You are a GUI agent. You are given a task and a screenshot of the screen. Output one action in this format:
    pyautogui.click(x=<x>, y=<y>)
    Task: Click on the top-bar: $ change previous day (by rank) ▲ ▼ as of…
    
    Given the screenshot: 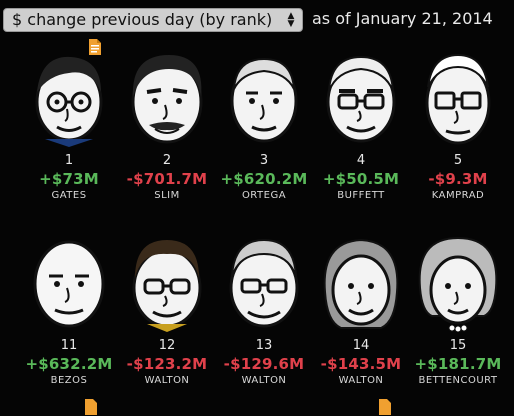 What is the action you would take?
    pyautogui.click(x=257, y=20)
    